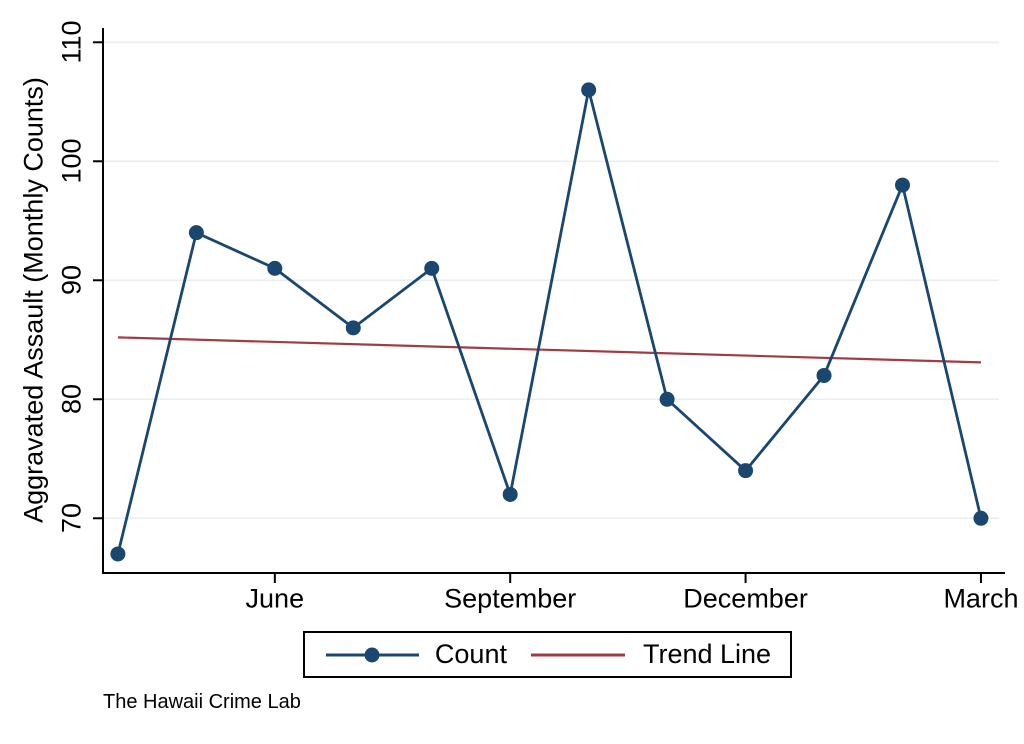 The height and width of the screenshot is (744, 1024). I want to click on trend-line-swatch, so click(577, 654).